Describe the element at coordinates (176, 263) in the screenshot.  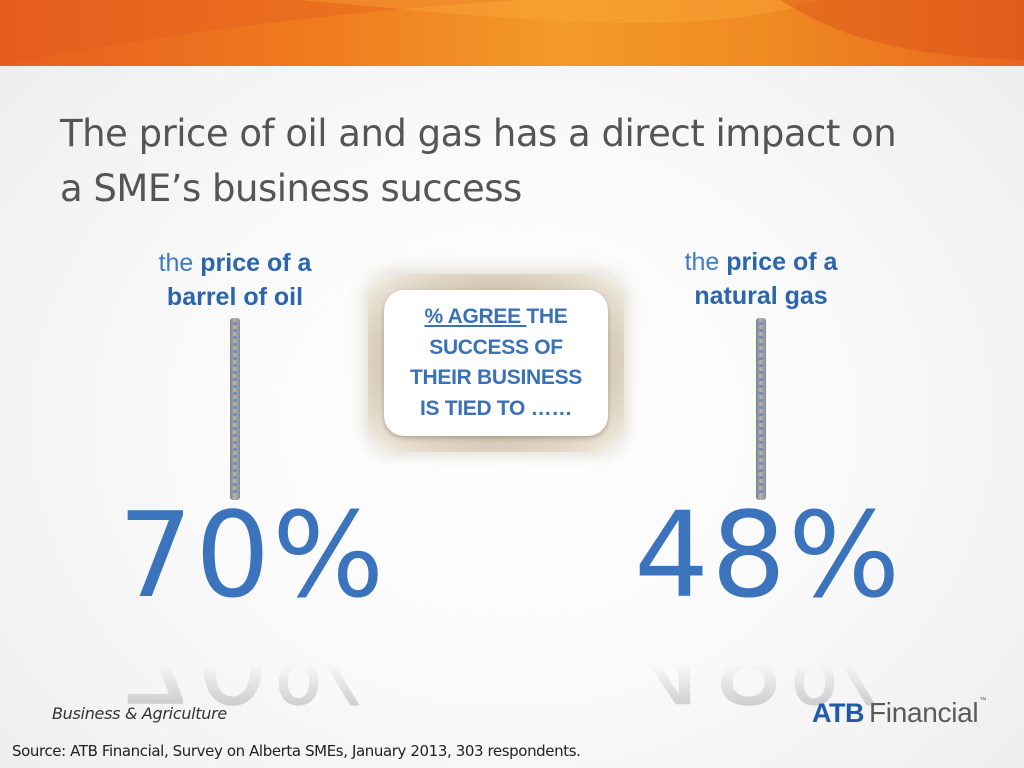
I see `oil-label-prefix: the` at that location.